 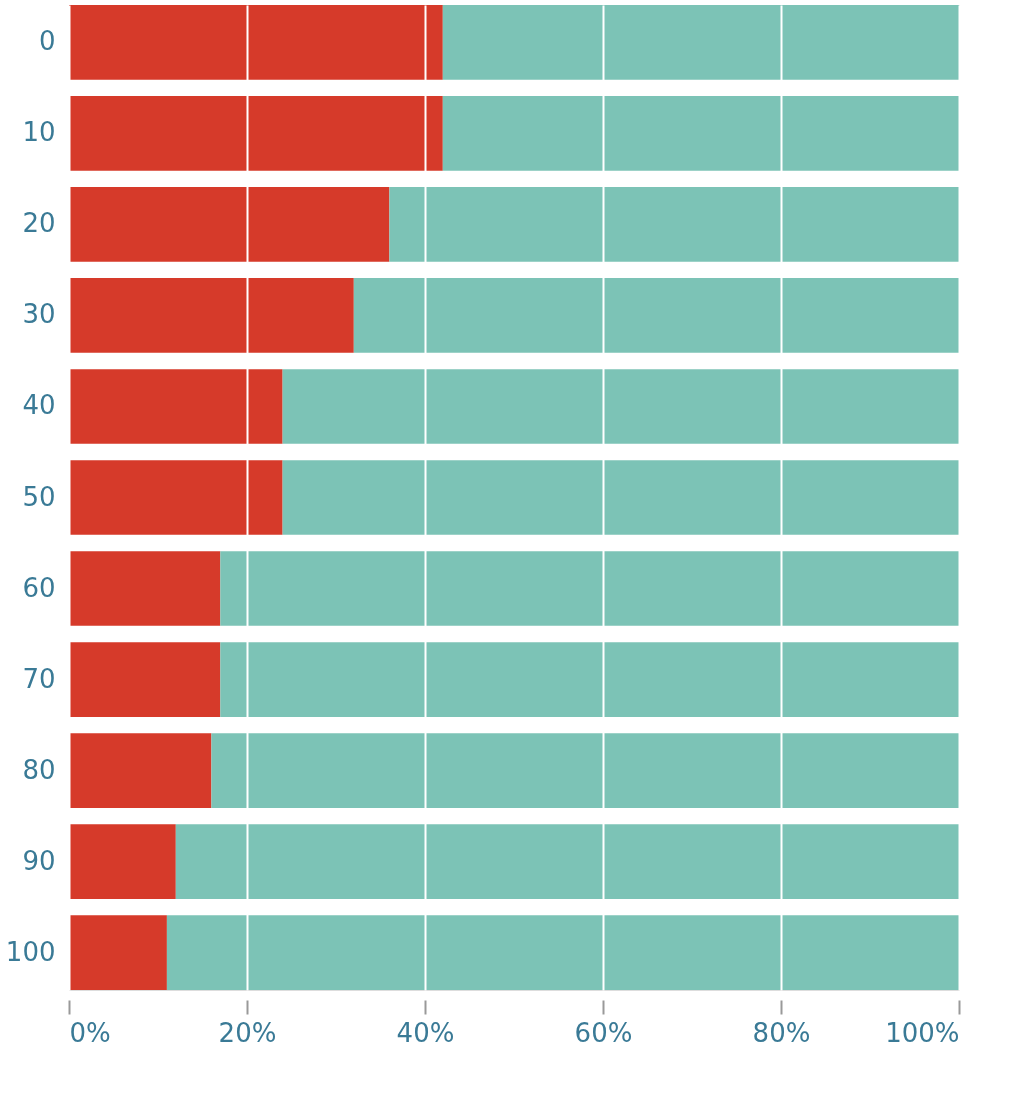 What do you see at coordinates (425, 1032) in the screenshot?
I see `x-tick-label: 40%` at bounding box center [425, 1032].